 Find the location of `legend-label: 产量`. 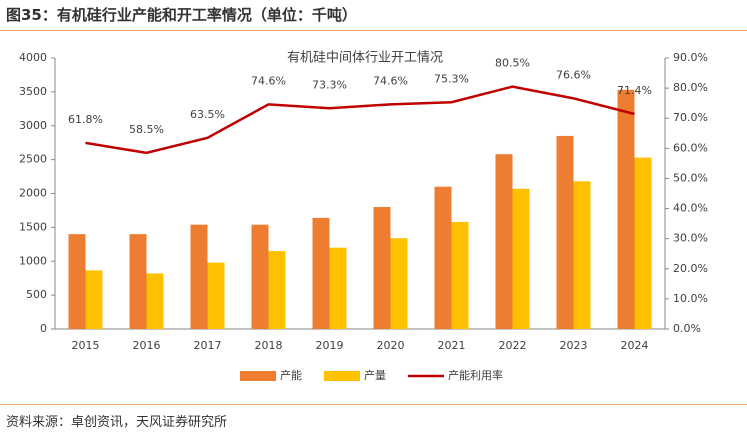

legend-label: 产量 is located at coordinates (375, 375).